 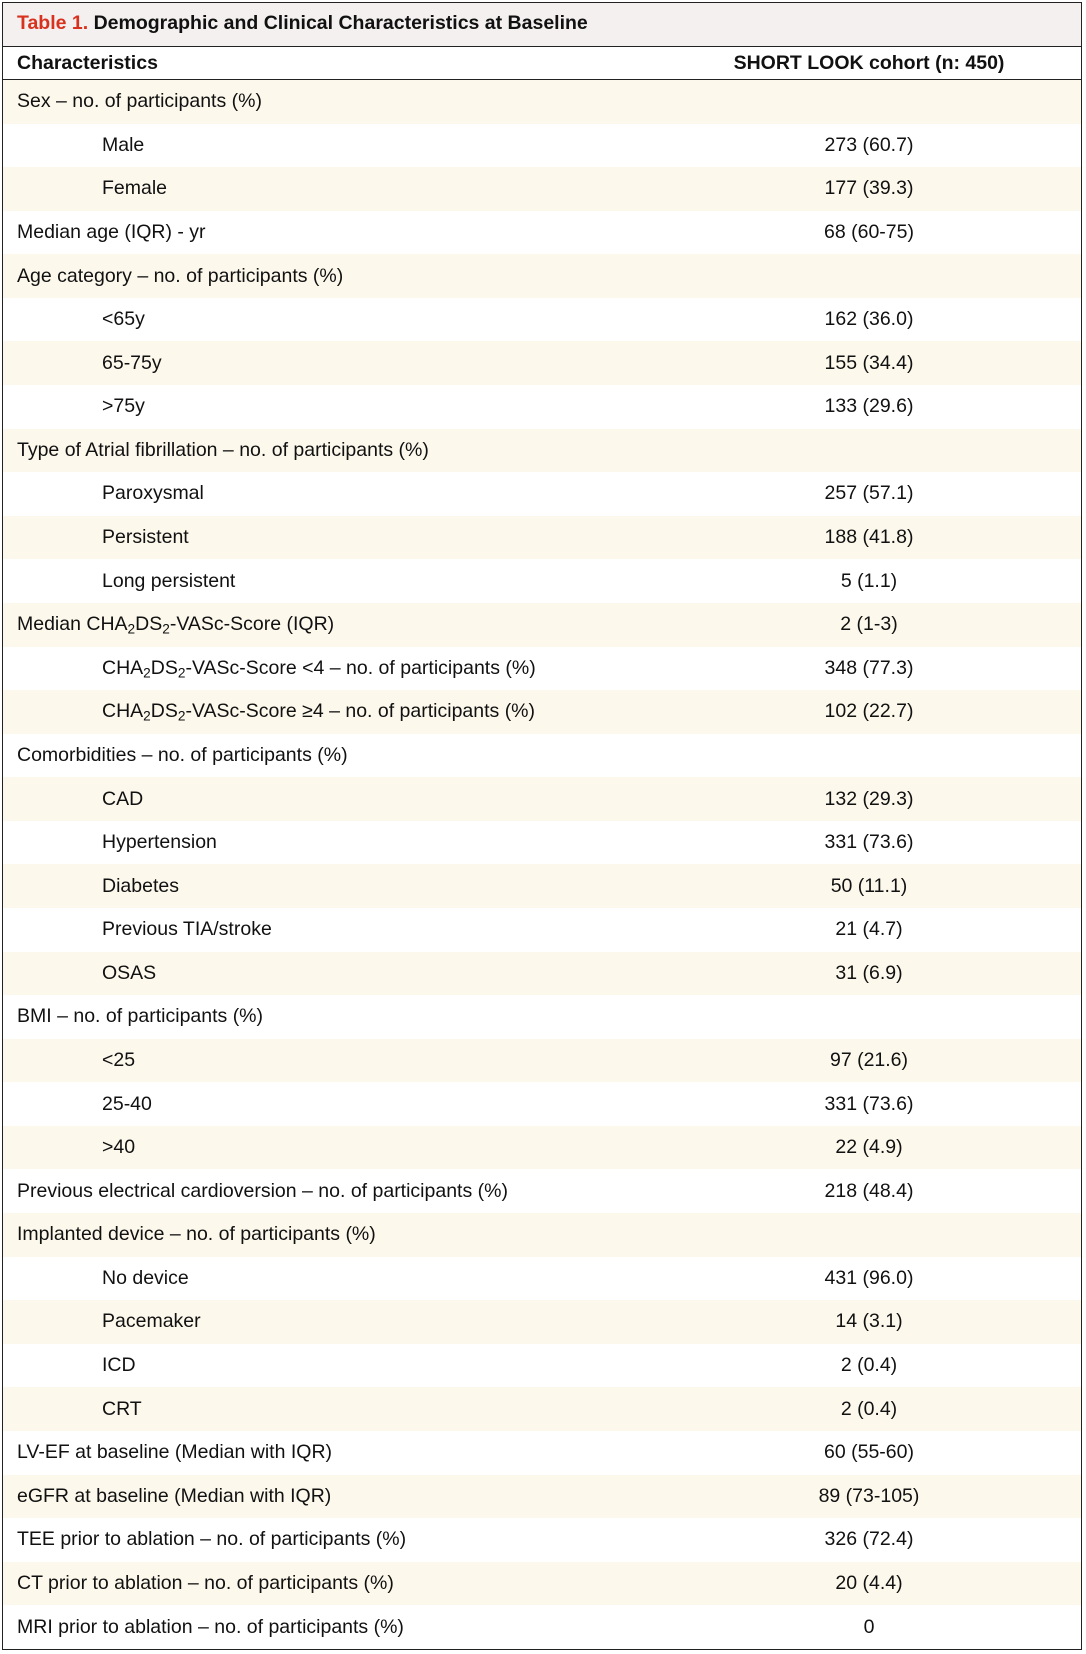 What do you see at coordinates (869, 1539) in the screenshot?
I see `row-value: 326 (72.4)` at bounding box center [869, 1539].